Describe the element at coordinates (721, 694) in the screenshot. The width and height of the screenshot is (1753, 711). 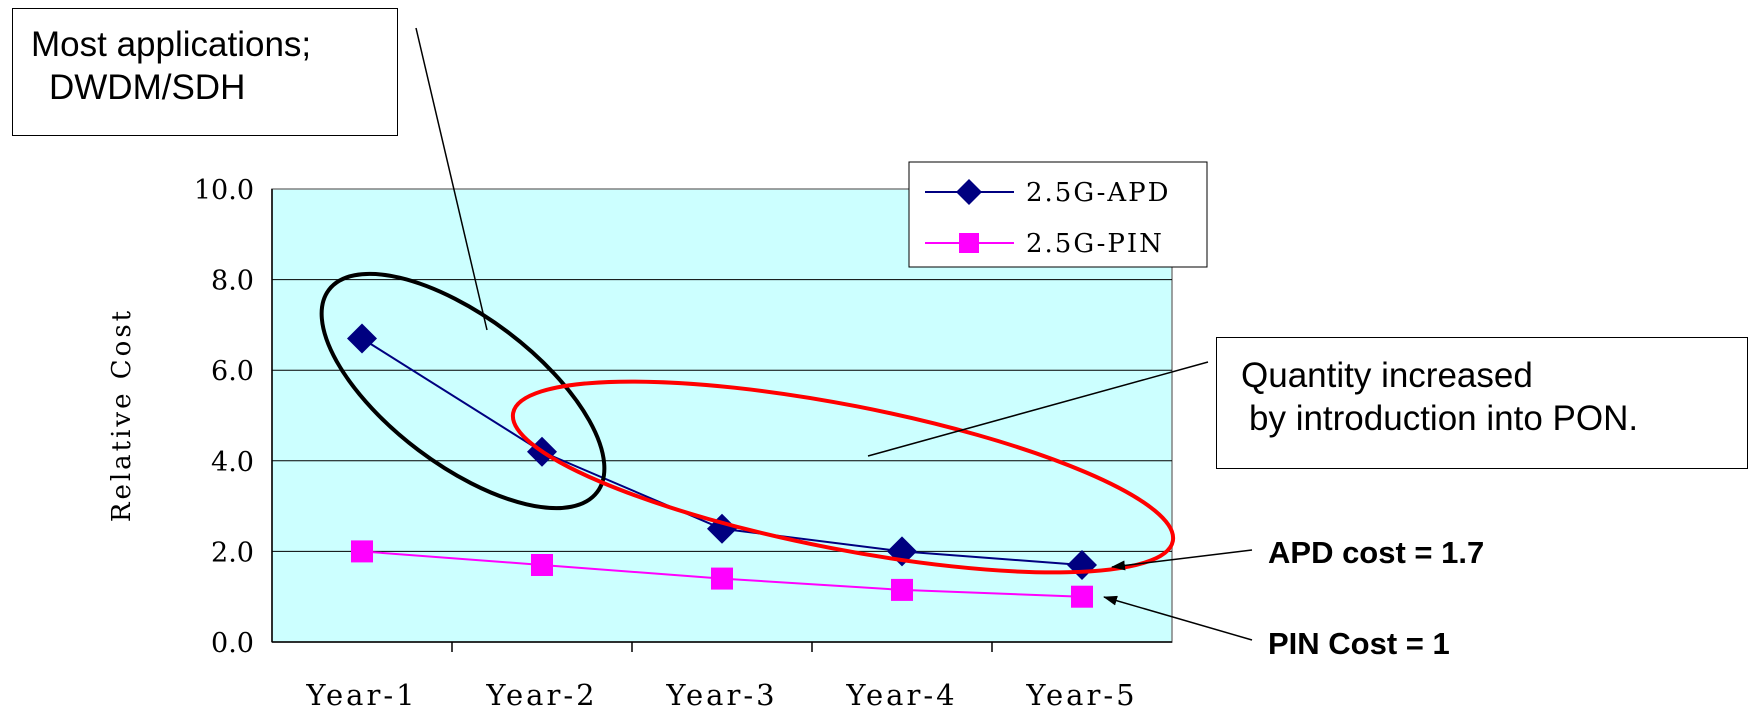
I see `x-tick-label: Year-3` at that location.